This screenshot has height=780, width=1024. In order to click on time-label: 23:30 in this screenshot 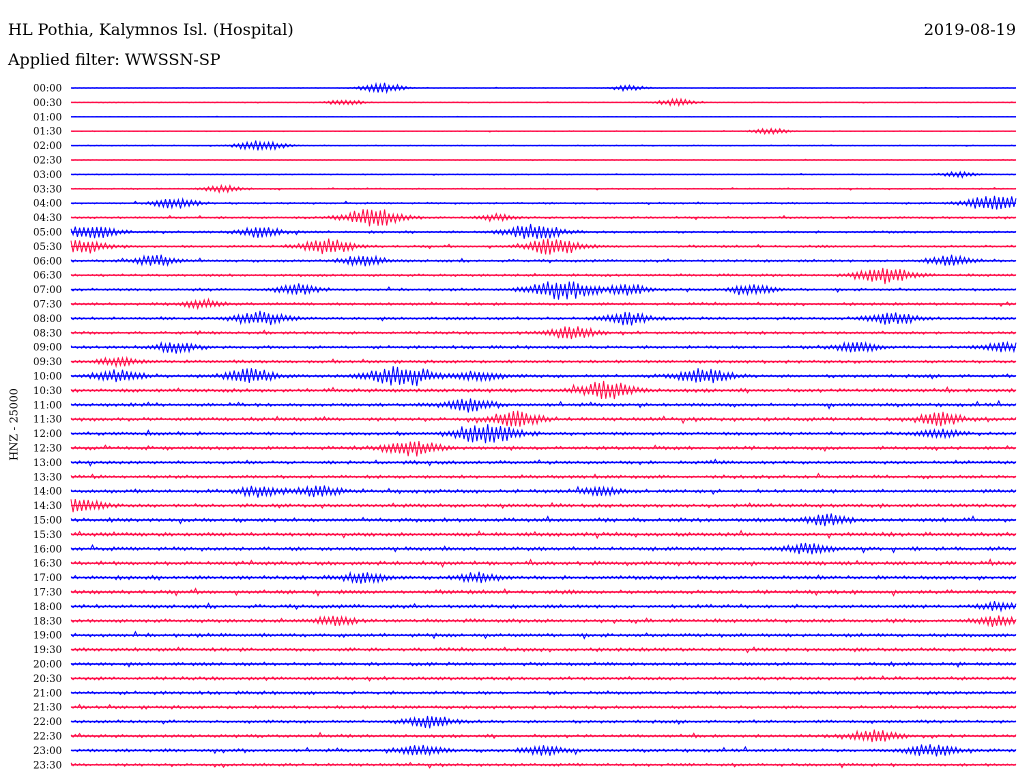, I will do `click(47, 765)`.